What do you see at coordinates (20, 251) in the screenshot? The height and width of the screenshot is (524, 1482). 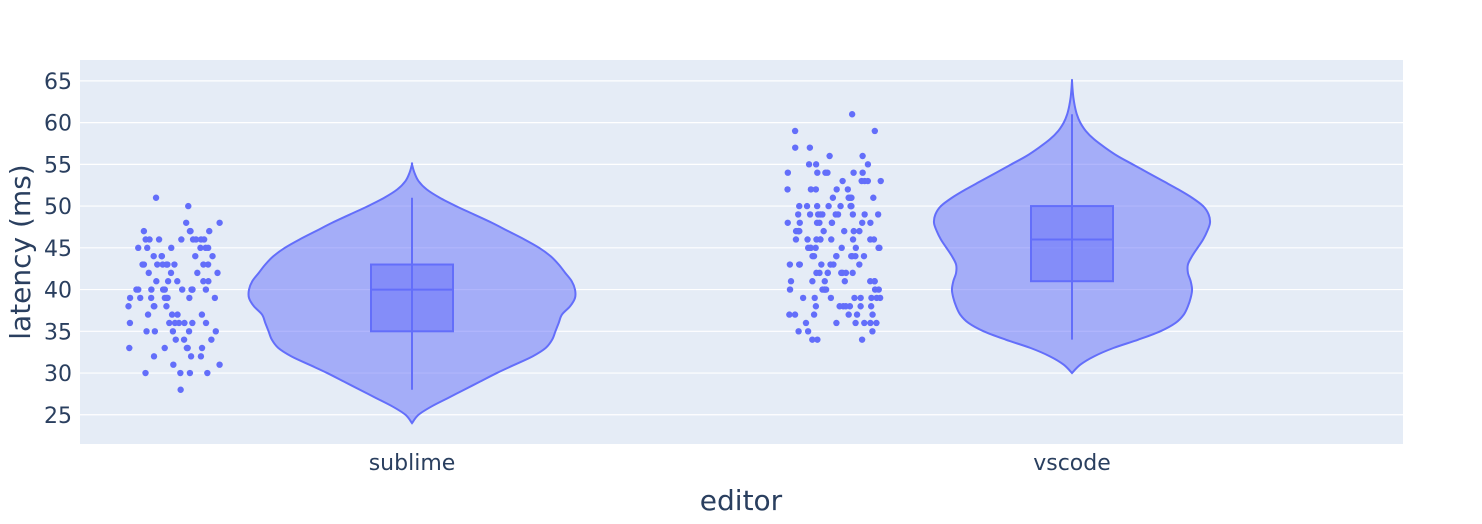 I see `y-axis-title: latency (ms)` at bounding box center [20, 251].